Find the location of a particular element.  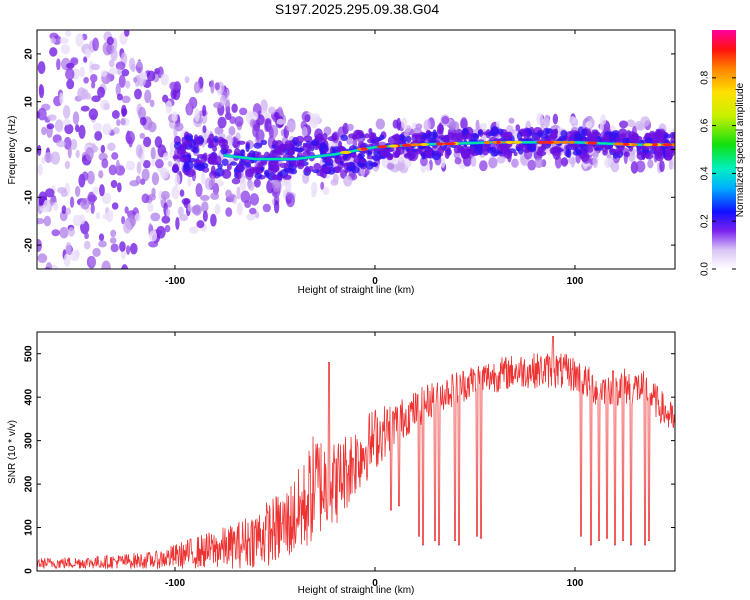

spectrogram-x-tick-label: 0 is located at coordinates (375, 281).